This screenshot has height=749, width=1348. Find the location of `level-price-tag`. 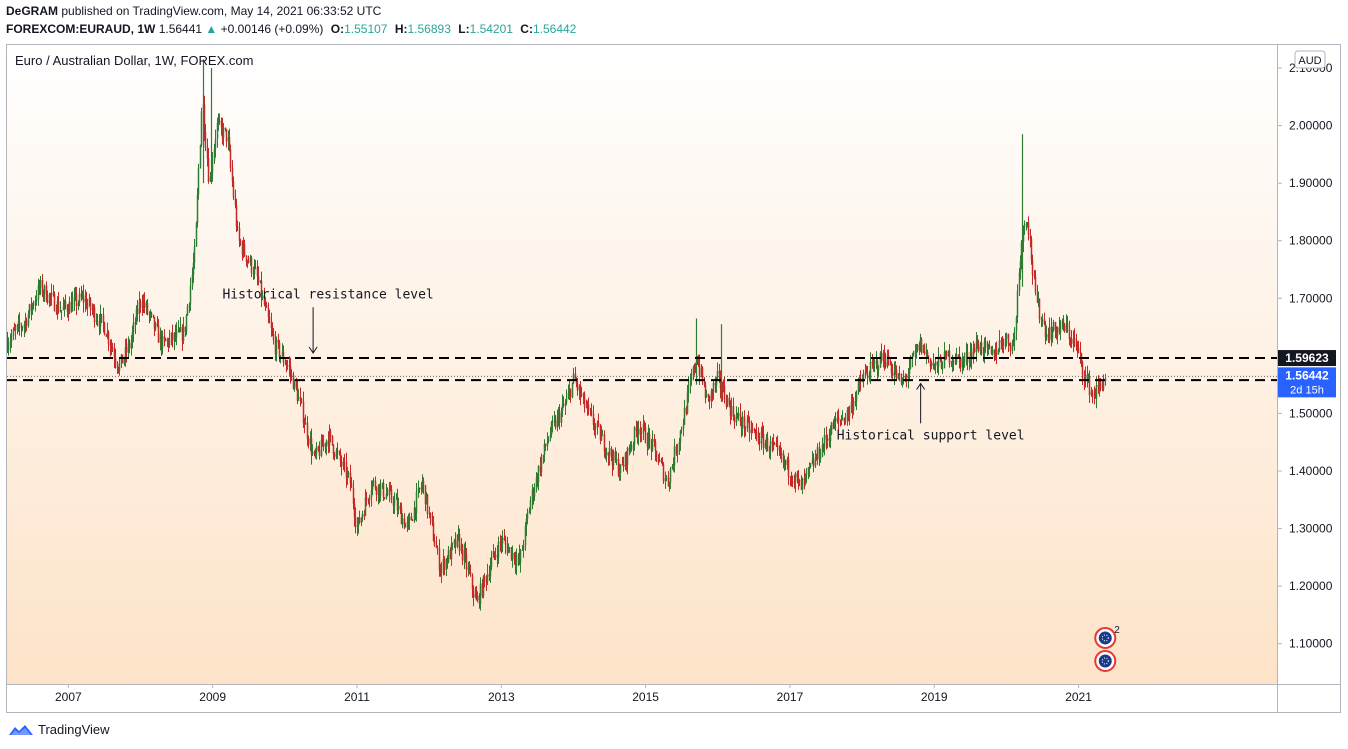

level-price-tag is located at coordinates (1307, 358).